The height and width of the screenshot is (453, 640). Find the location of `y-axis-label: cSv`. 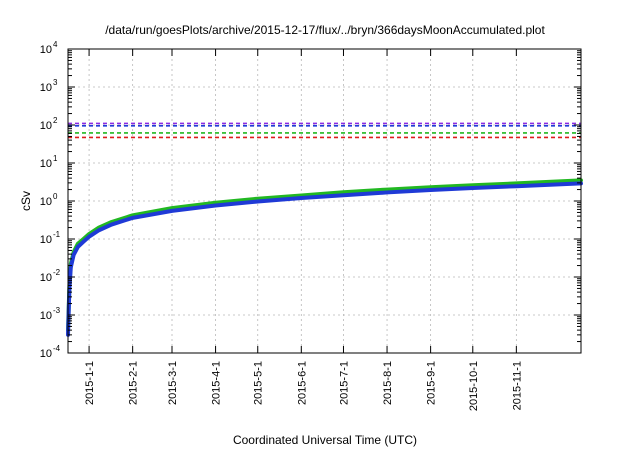

y-axis-label: cSv is located at coordinates (26, 201).